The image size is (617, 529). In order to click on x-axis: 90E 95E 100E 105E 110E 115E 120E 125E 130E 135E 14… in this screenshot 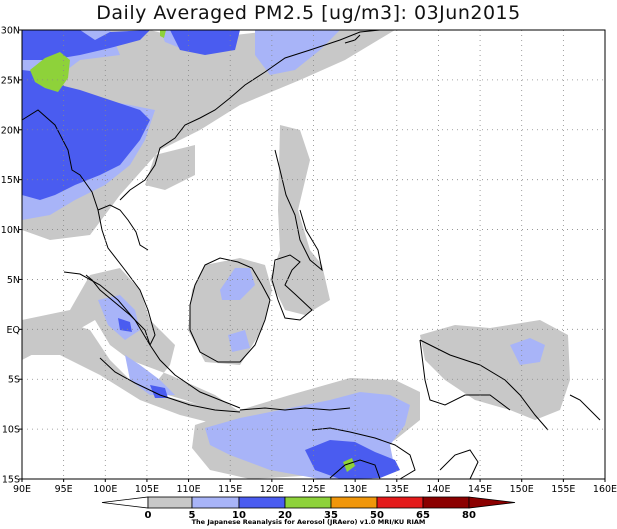, I will do `click(315, 487)`.